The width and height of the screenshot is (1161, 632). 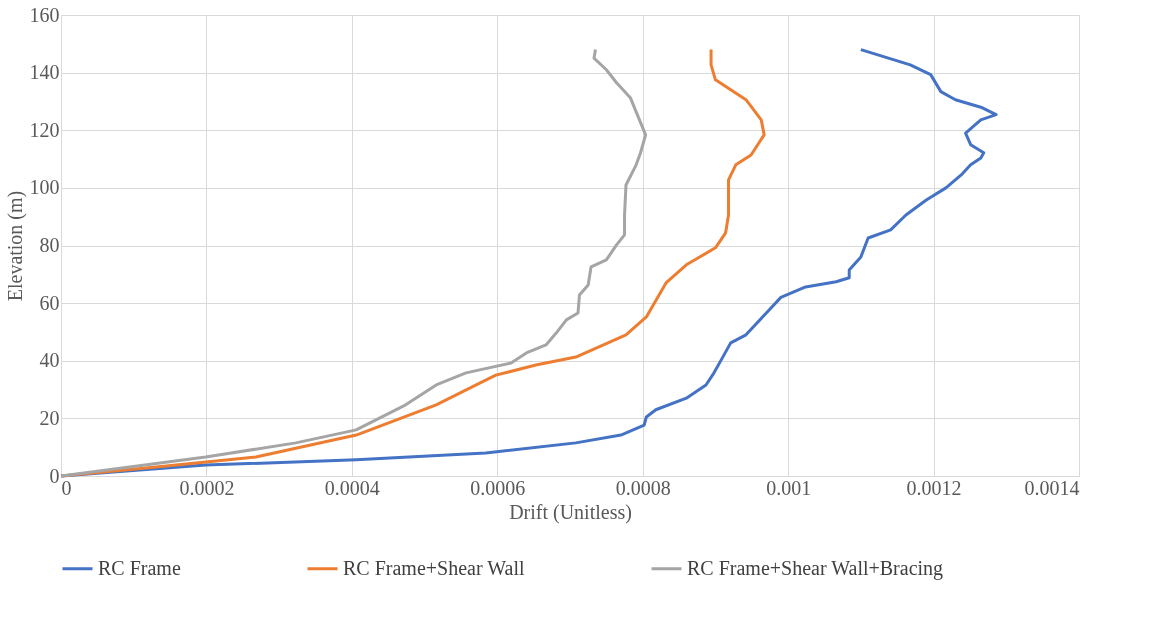 What do you see at coordinates (498, 487) in the screenshot?
I see `x-tick-label: 0.0006` at bounding box center [498, 487].